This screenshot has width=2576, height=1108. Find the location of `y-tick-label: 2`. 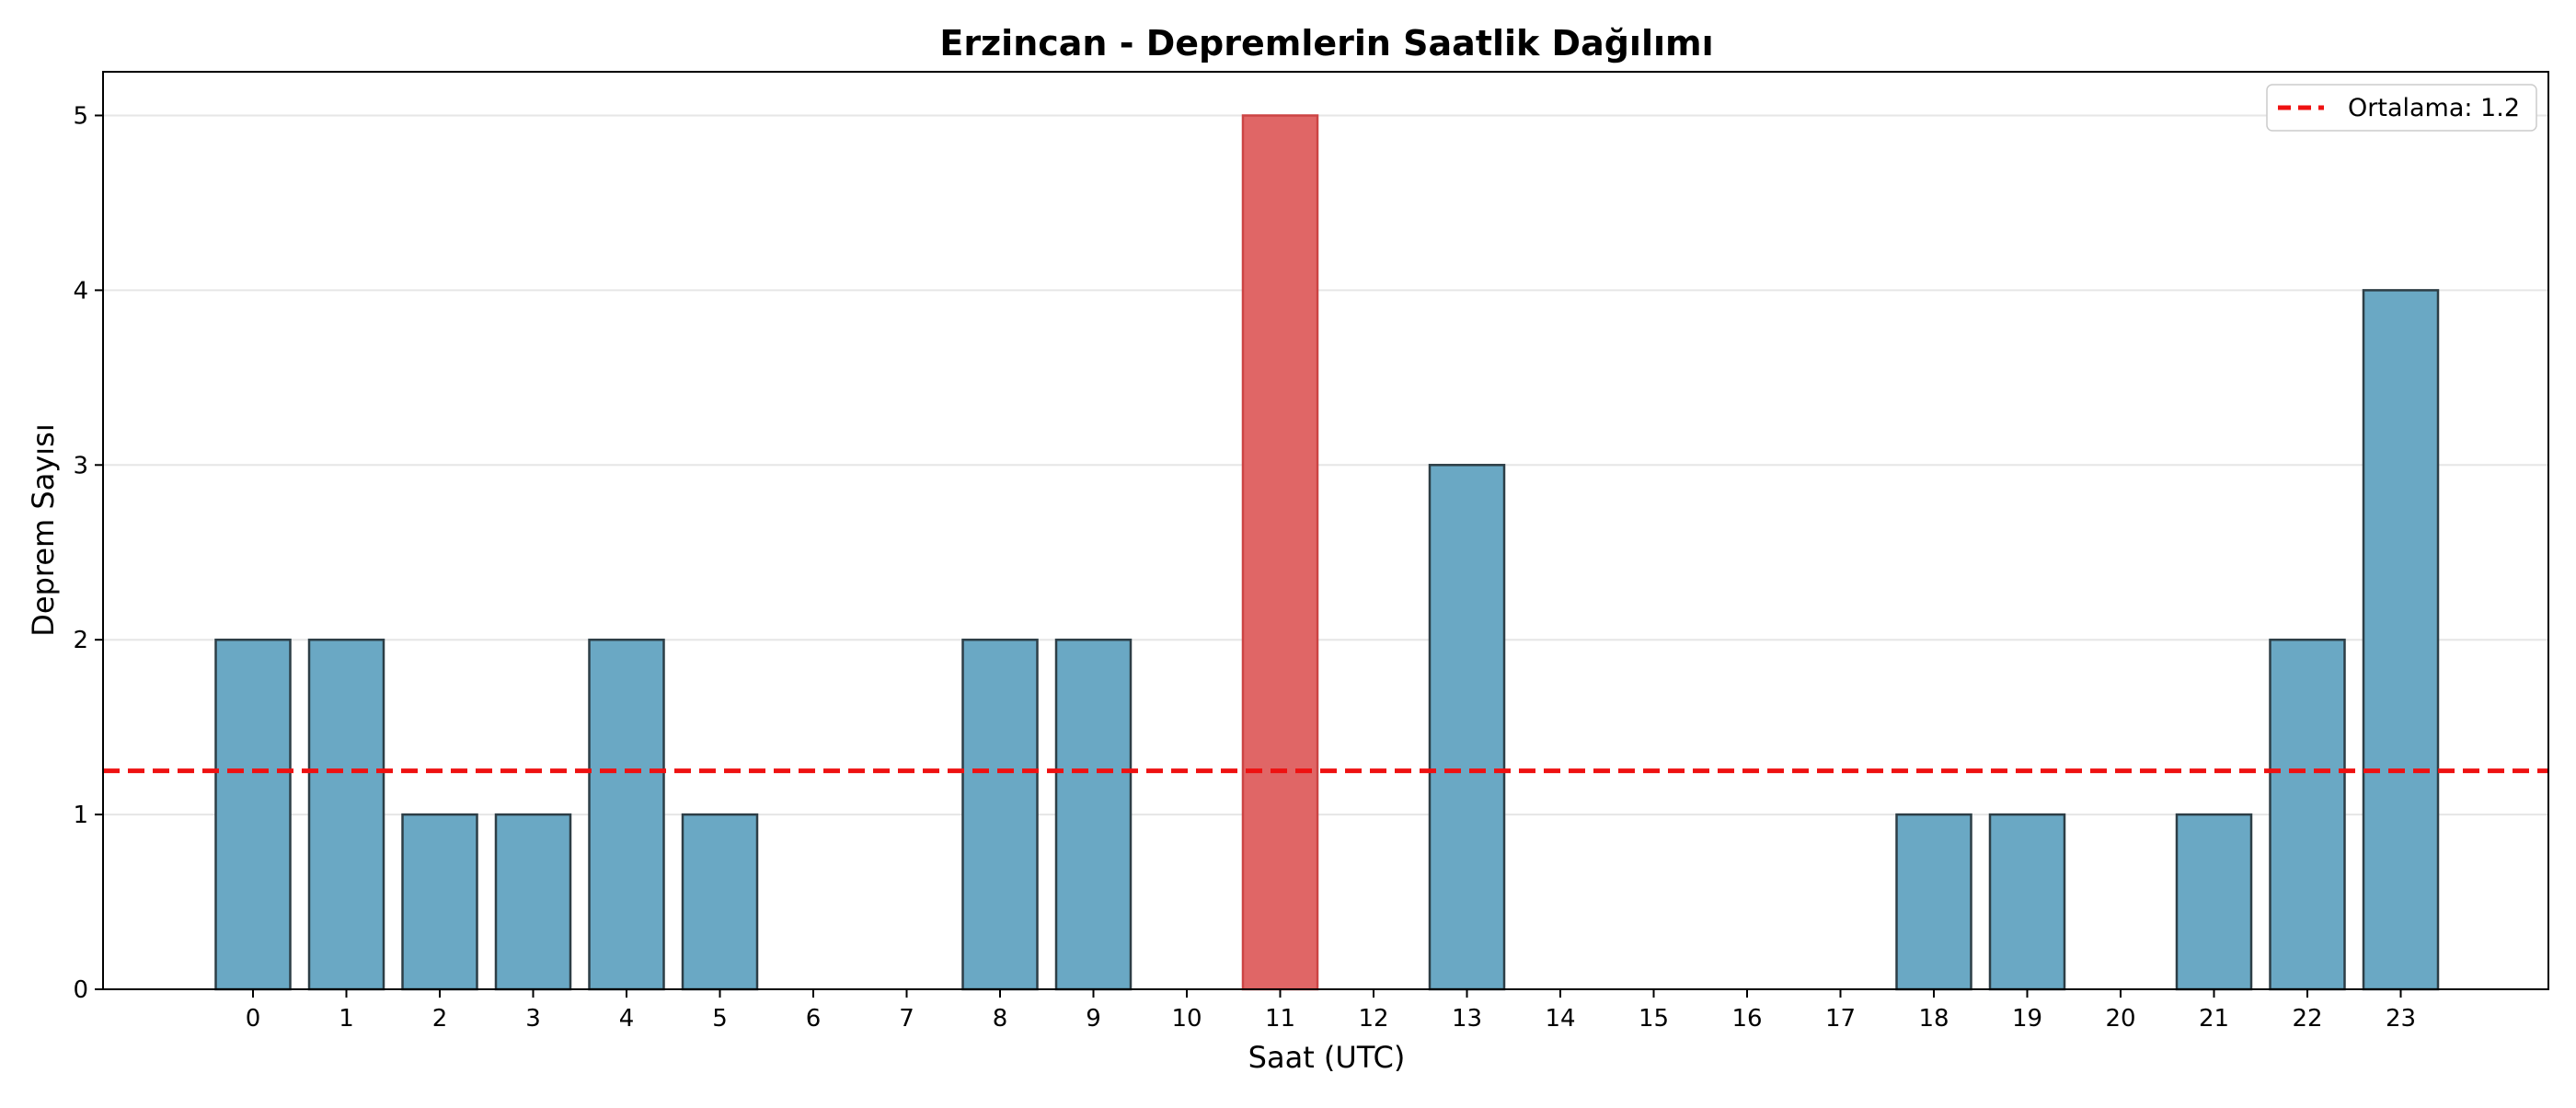

y-tick-label: 2 is located at coordinates (80, 640).